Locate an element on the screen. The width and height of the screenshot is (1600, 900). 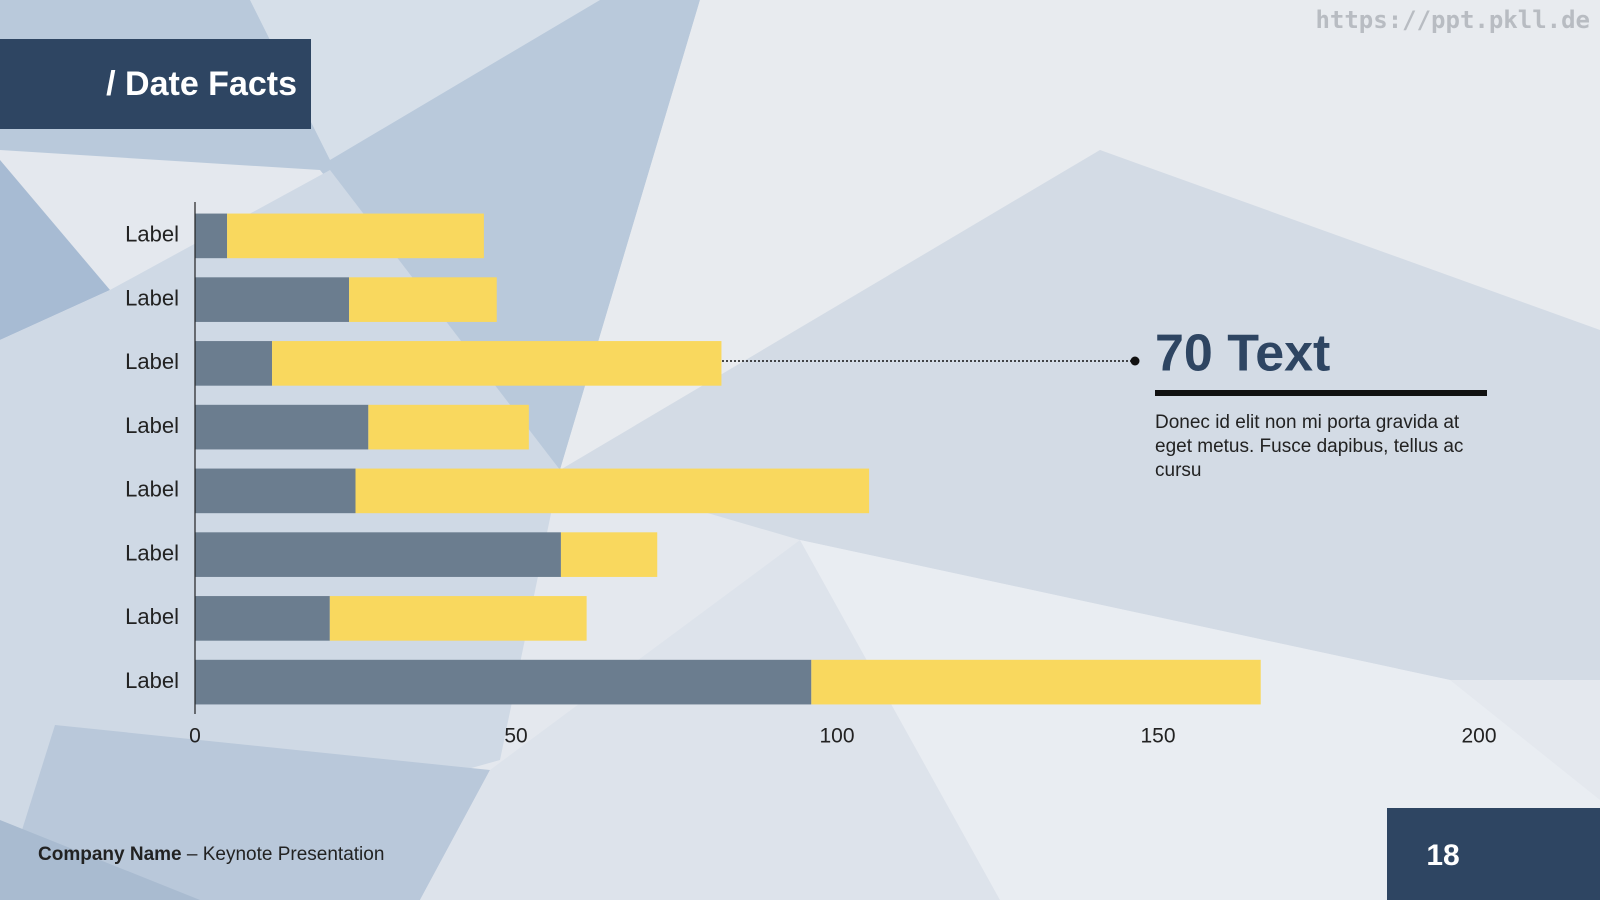
page-number: 18 is located at coordinates (1442, 855).